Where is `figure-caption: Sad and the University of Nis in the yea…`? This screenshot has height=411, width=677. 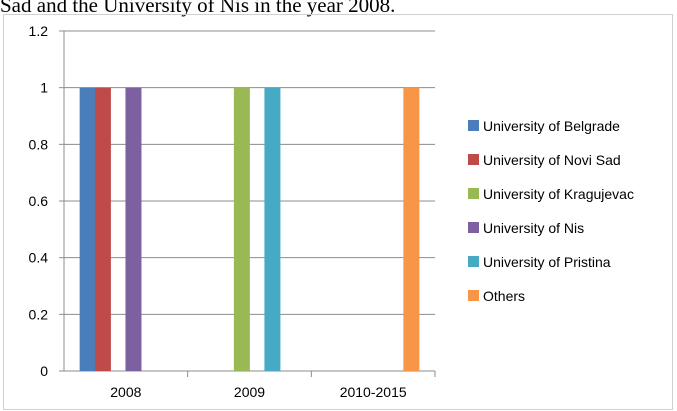 figure-caption: Sad and the University of Nis in the yea… is located at coordinates (198, 8).